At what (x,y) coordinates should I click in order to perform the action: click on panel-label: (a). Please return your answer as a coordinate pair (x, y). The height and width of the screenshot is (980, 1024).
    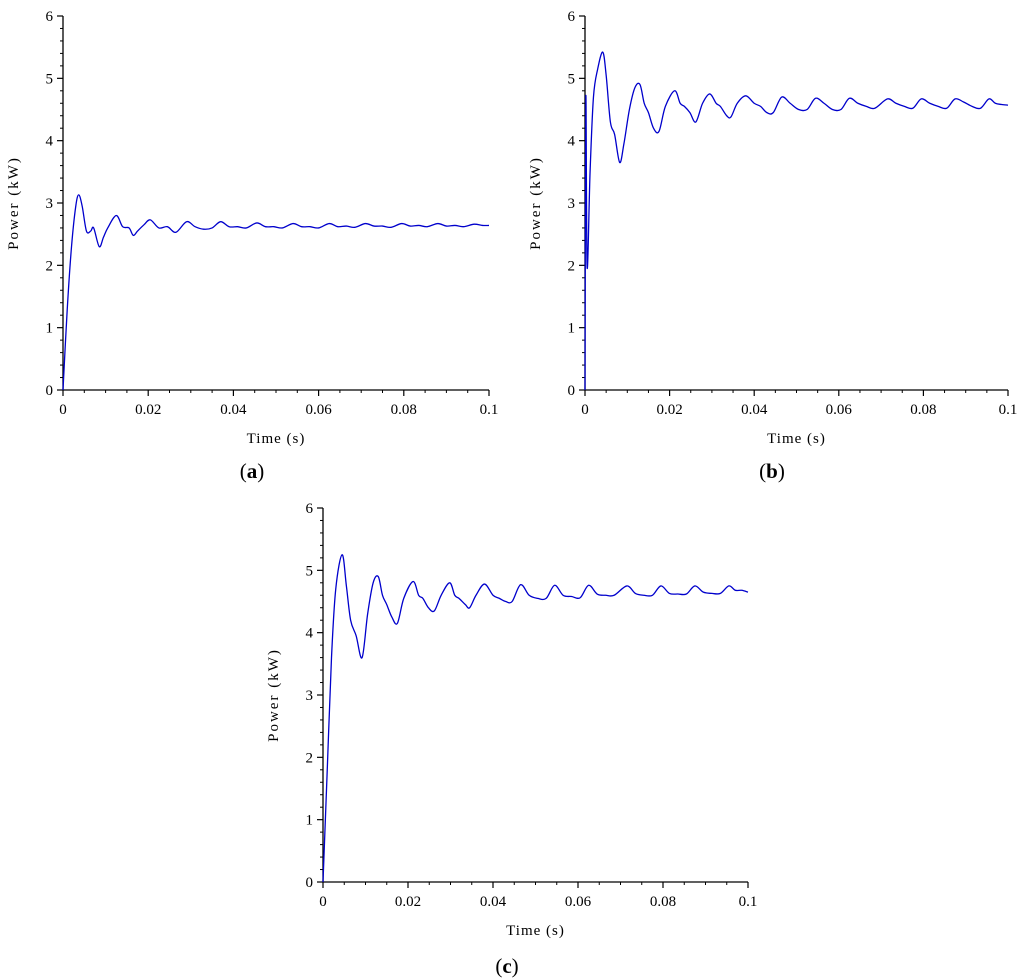
    Looking at the image, I should click on (252, 471).